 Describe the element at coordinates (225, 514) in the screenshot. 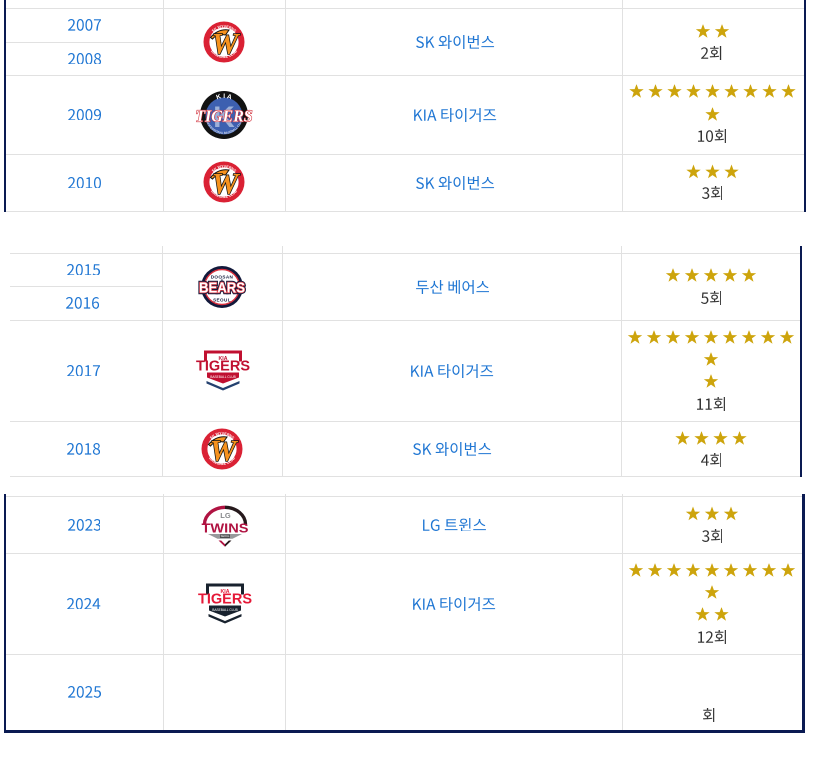

I see `svg-text: LG` at that location.